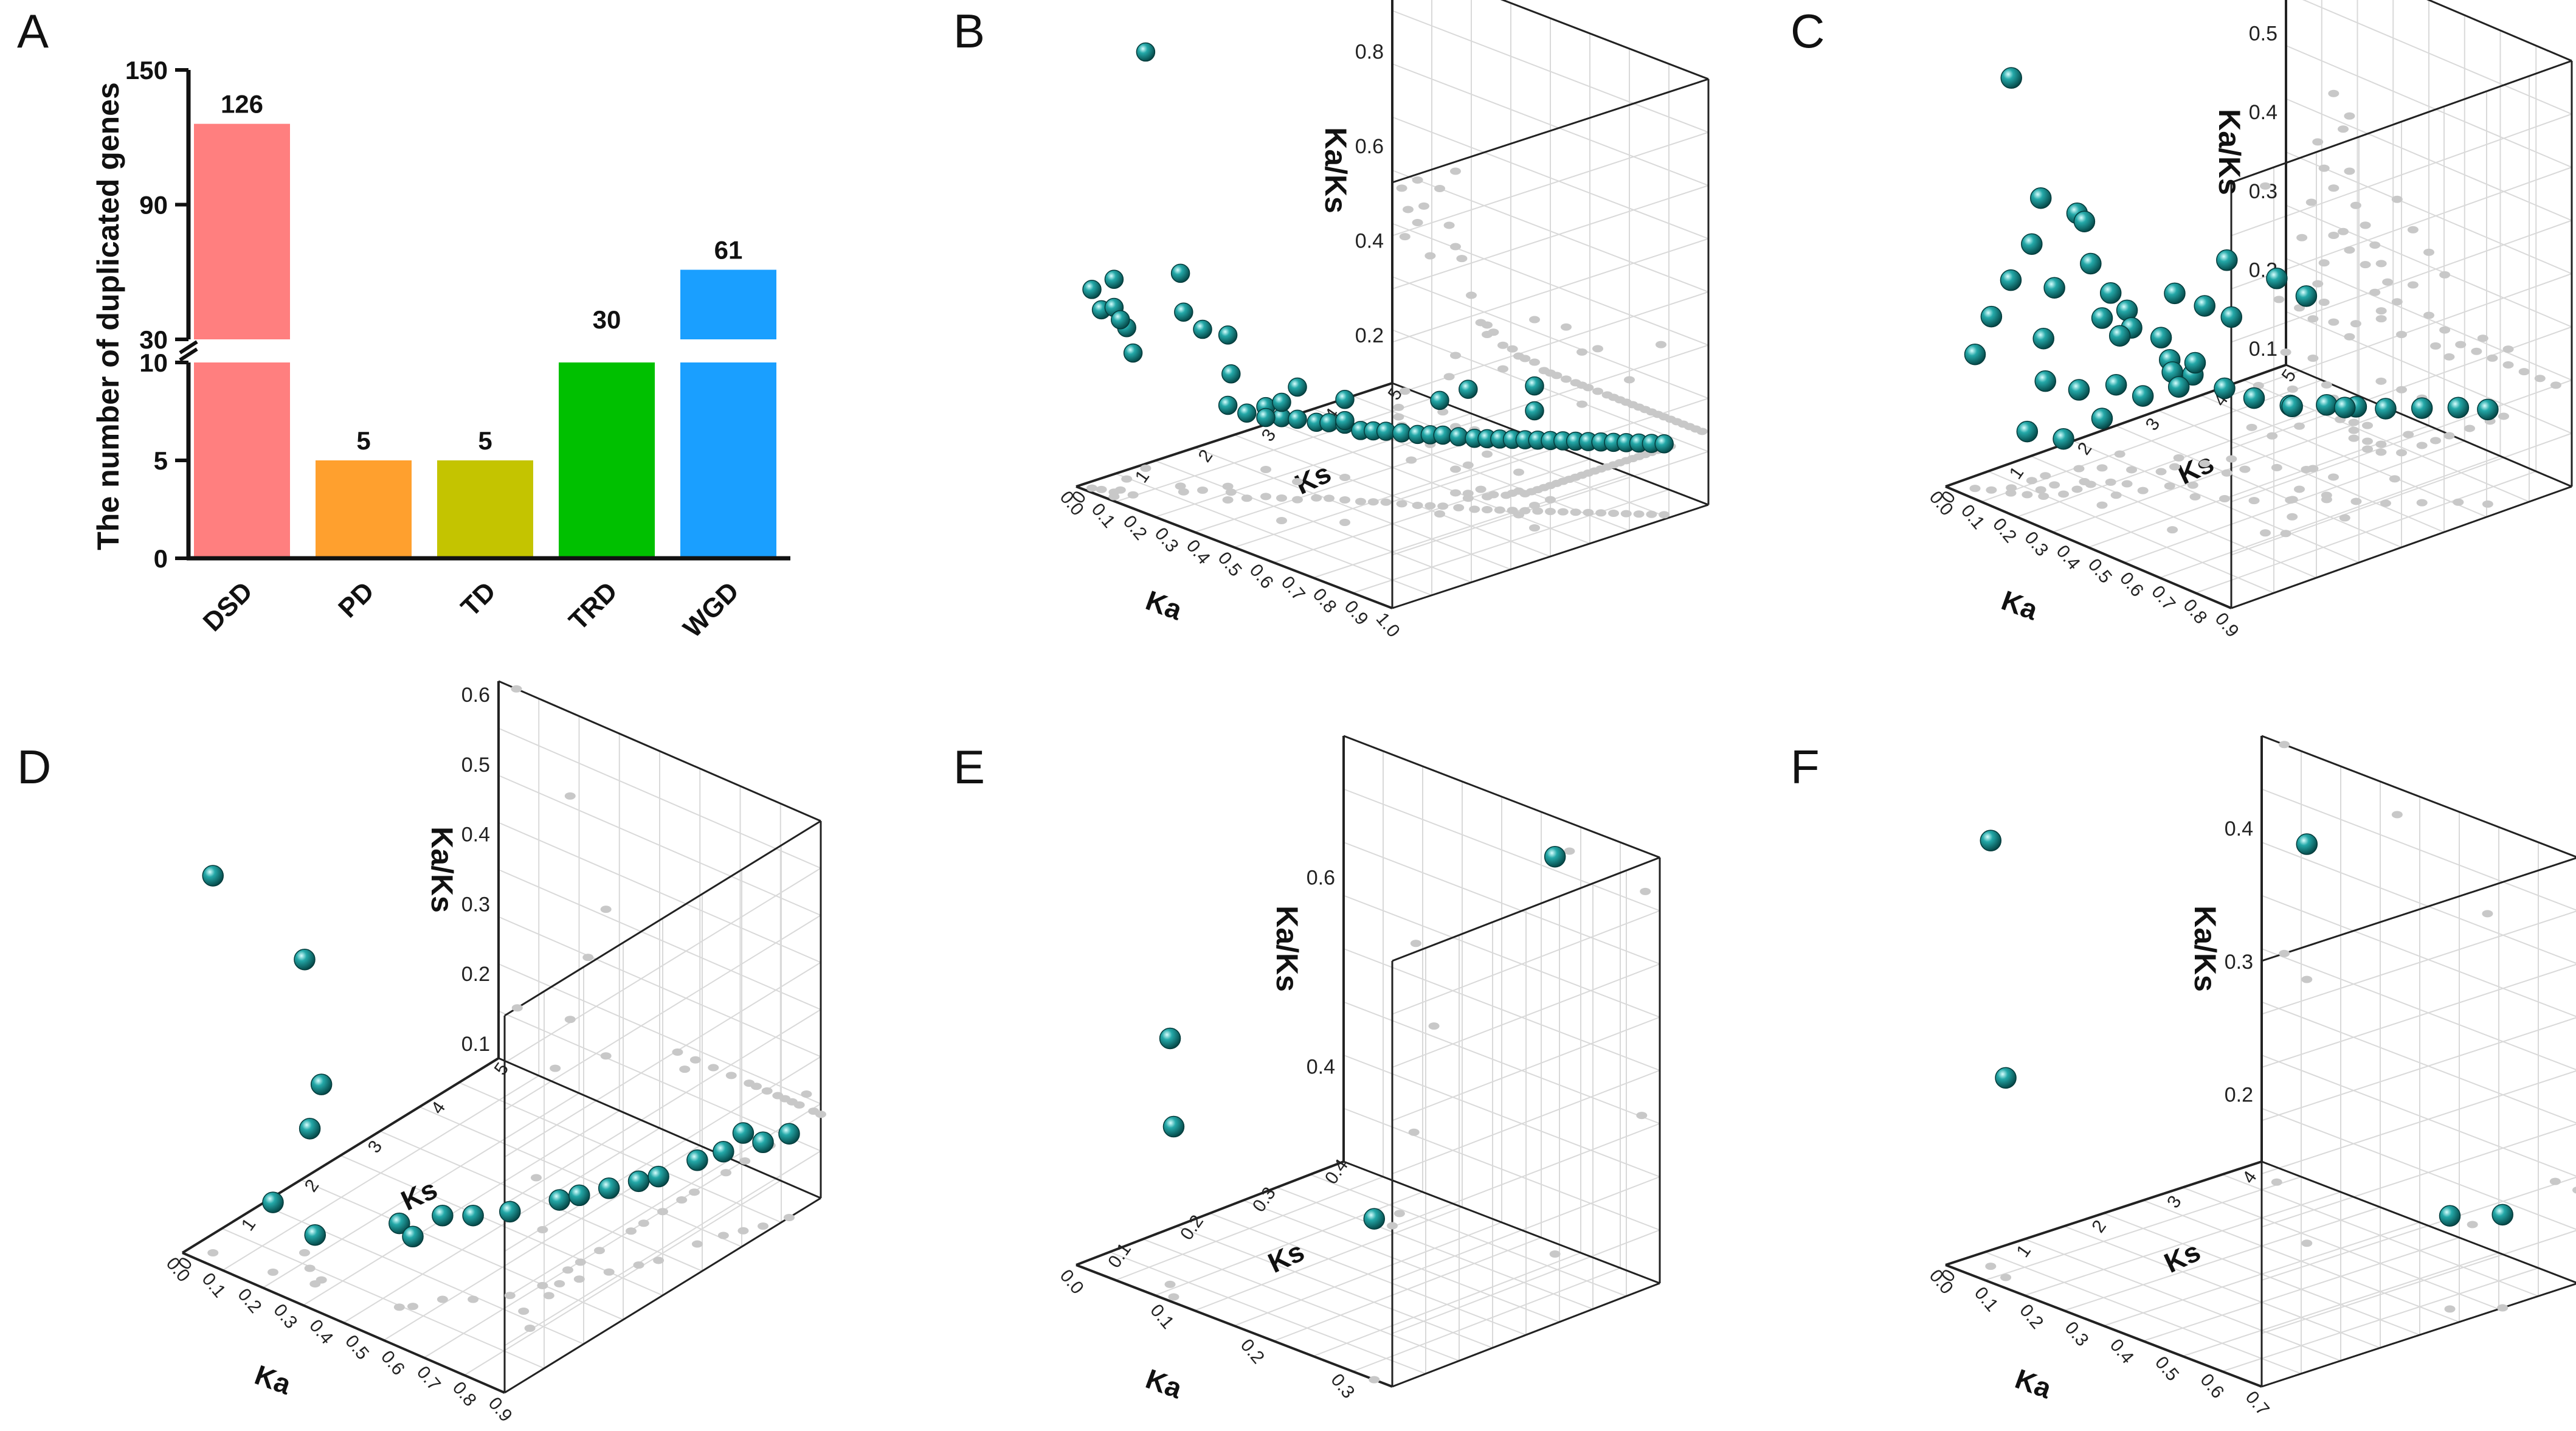  I want to click on ka-axis-label: Ka, so click(272, 1380).